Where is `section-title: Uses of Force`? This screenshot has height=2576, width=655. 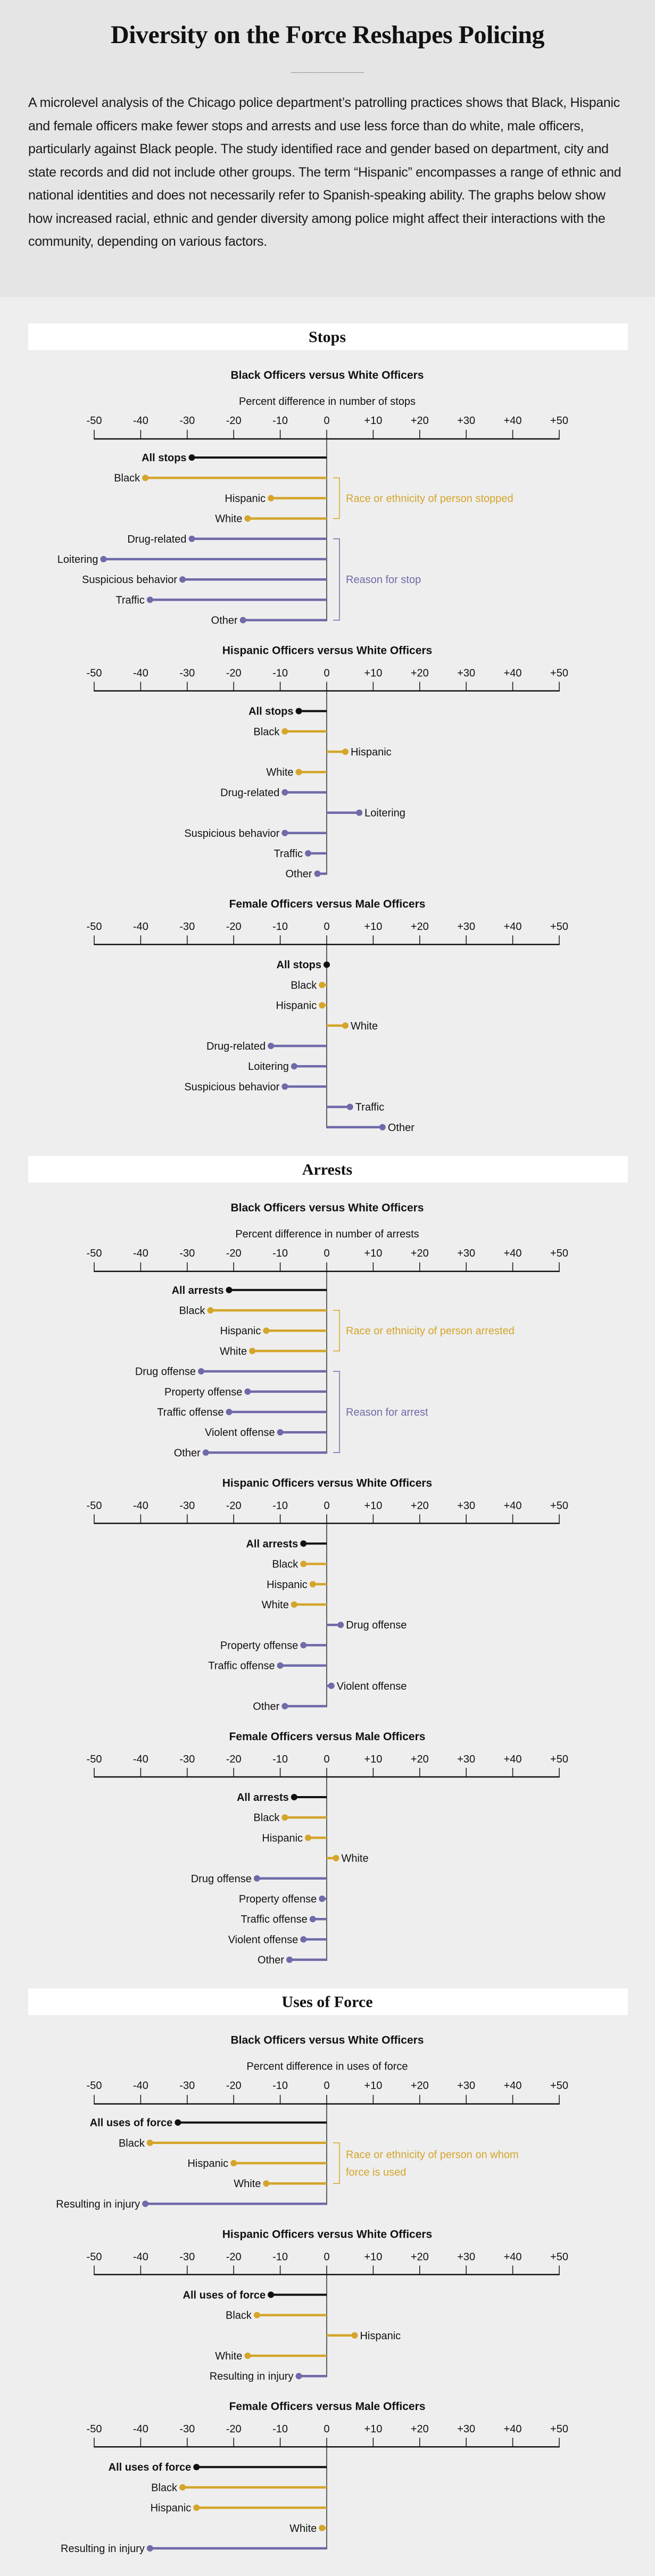 section-title: Uses of Force is located at coordinates (327, 2002).